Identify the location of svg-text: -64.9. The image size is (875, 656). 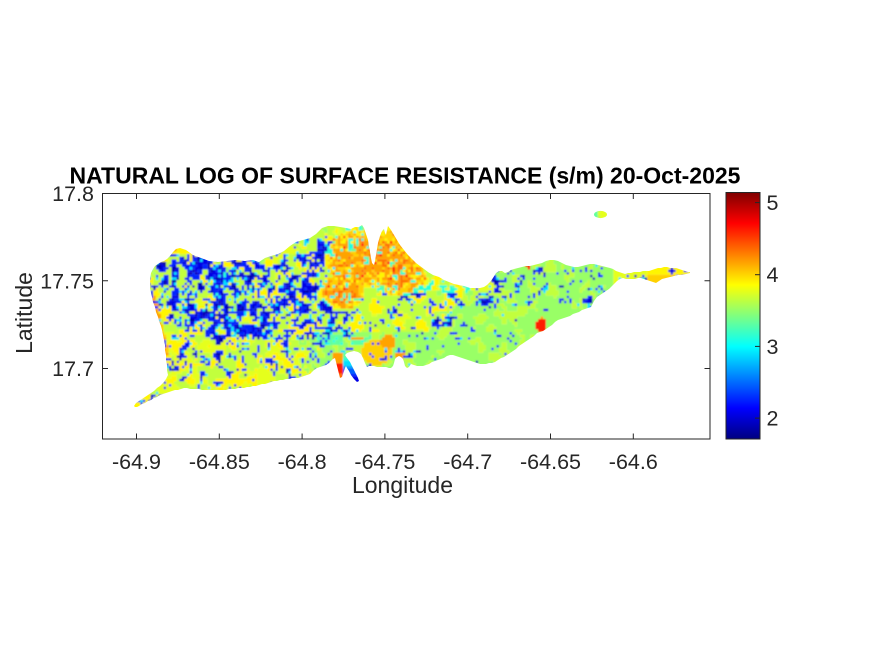
(136, 462).